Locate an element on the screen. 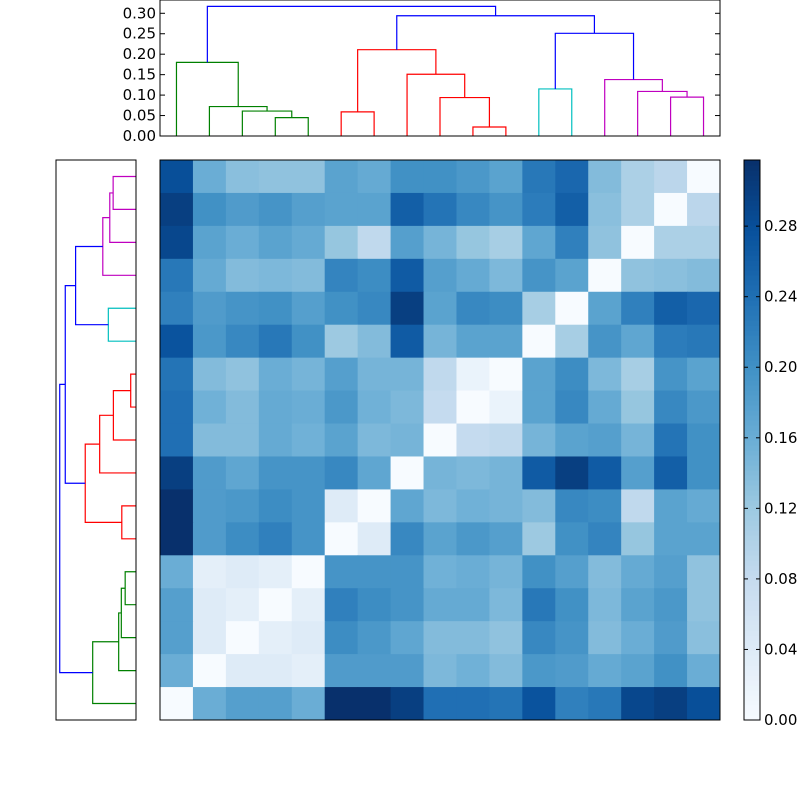  top-dendrogram-frame is located at coordinates (440, 68).